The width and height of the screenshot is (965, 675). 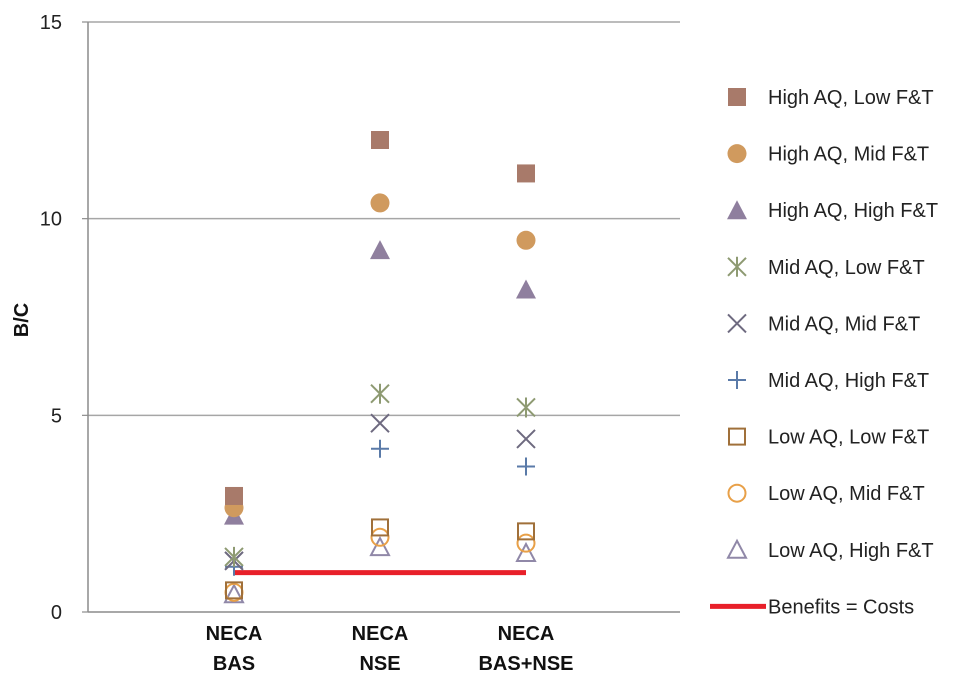 What do you see at coordinates (56, 613) in the screenshot?
I see `y-tick-label: 0` at bounding box center [56, 613].